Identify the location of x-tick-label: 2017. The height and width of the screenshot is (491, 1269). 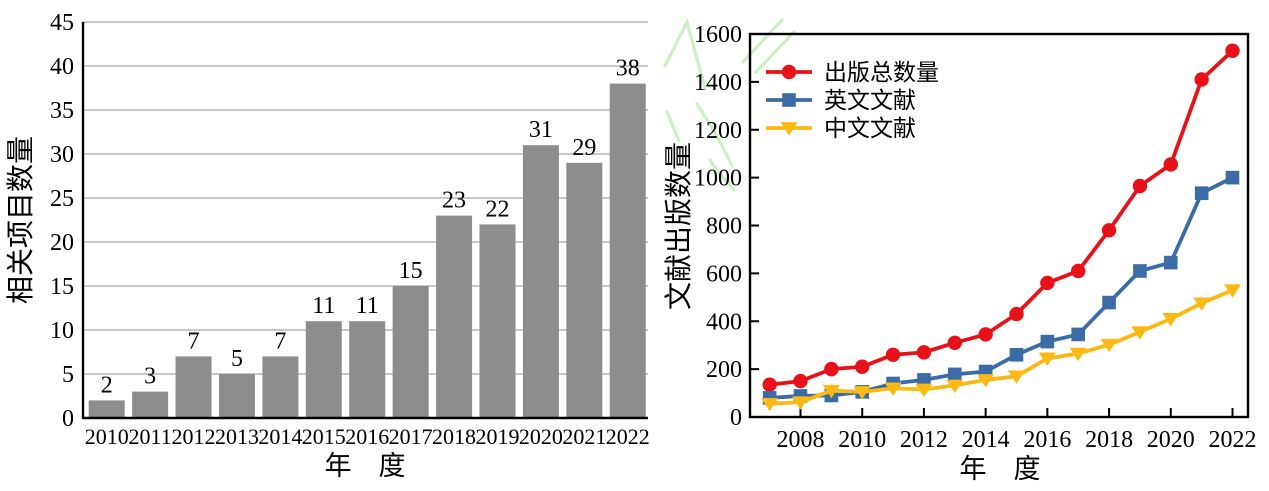
(411, 436).